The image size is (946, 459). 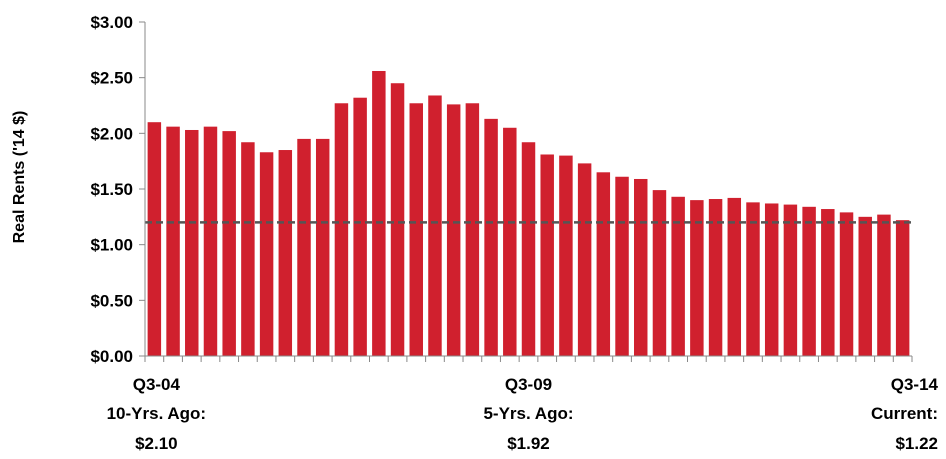 I want to click on y-axis-label: Real Rents ('14 $), so click(x=19, y=177).